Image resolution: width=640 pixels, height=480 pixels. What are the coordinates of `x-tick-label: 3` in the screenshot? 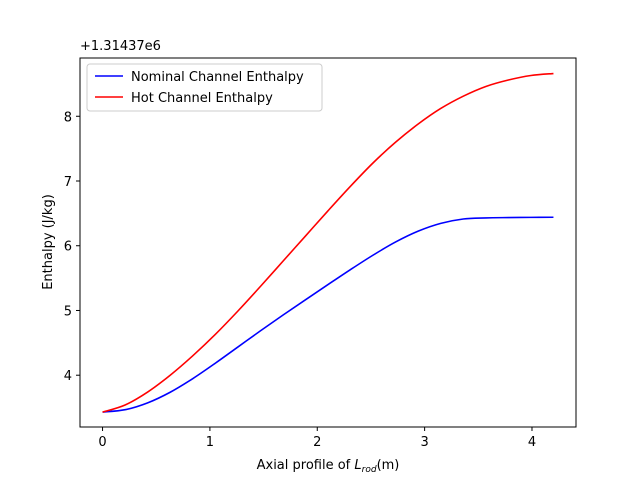 It's located at (424, 442).